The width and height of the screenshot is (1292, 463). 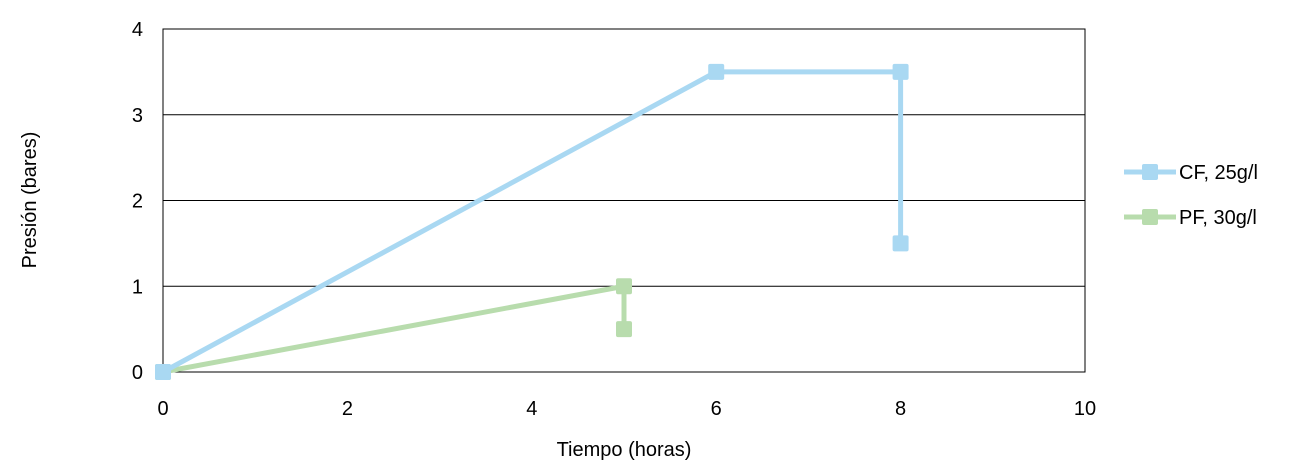 What do you see at coordinates (137, 287) in the screenshot?
I see `y-tick-label: 1` at bounding box center [137, 287].